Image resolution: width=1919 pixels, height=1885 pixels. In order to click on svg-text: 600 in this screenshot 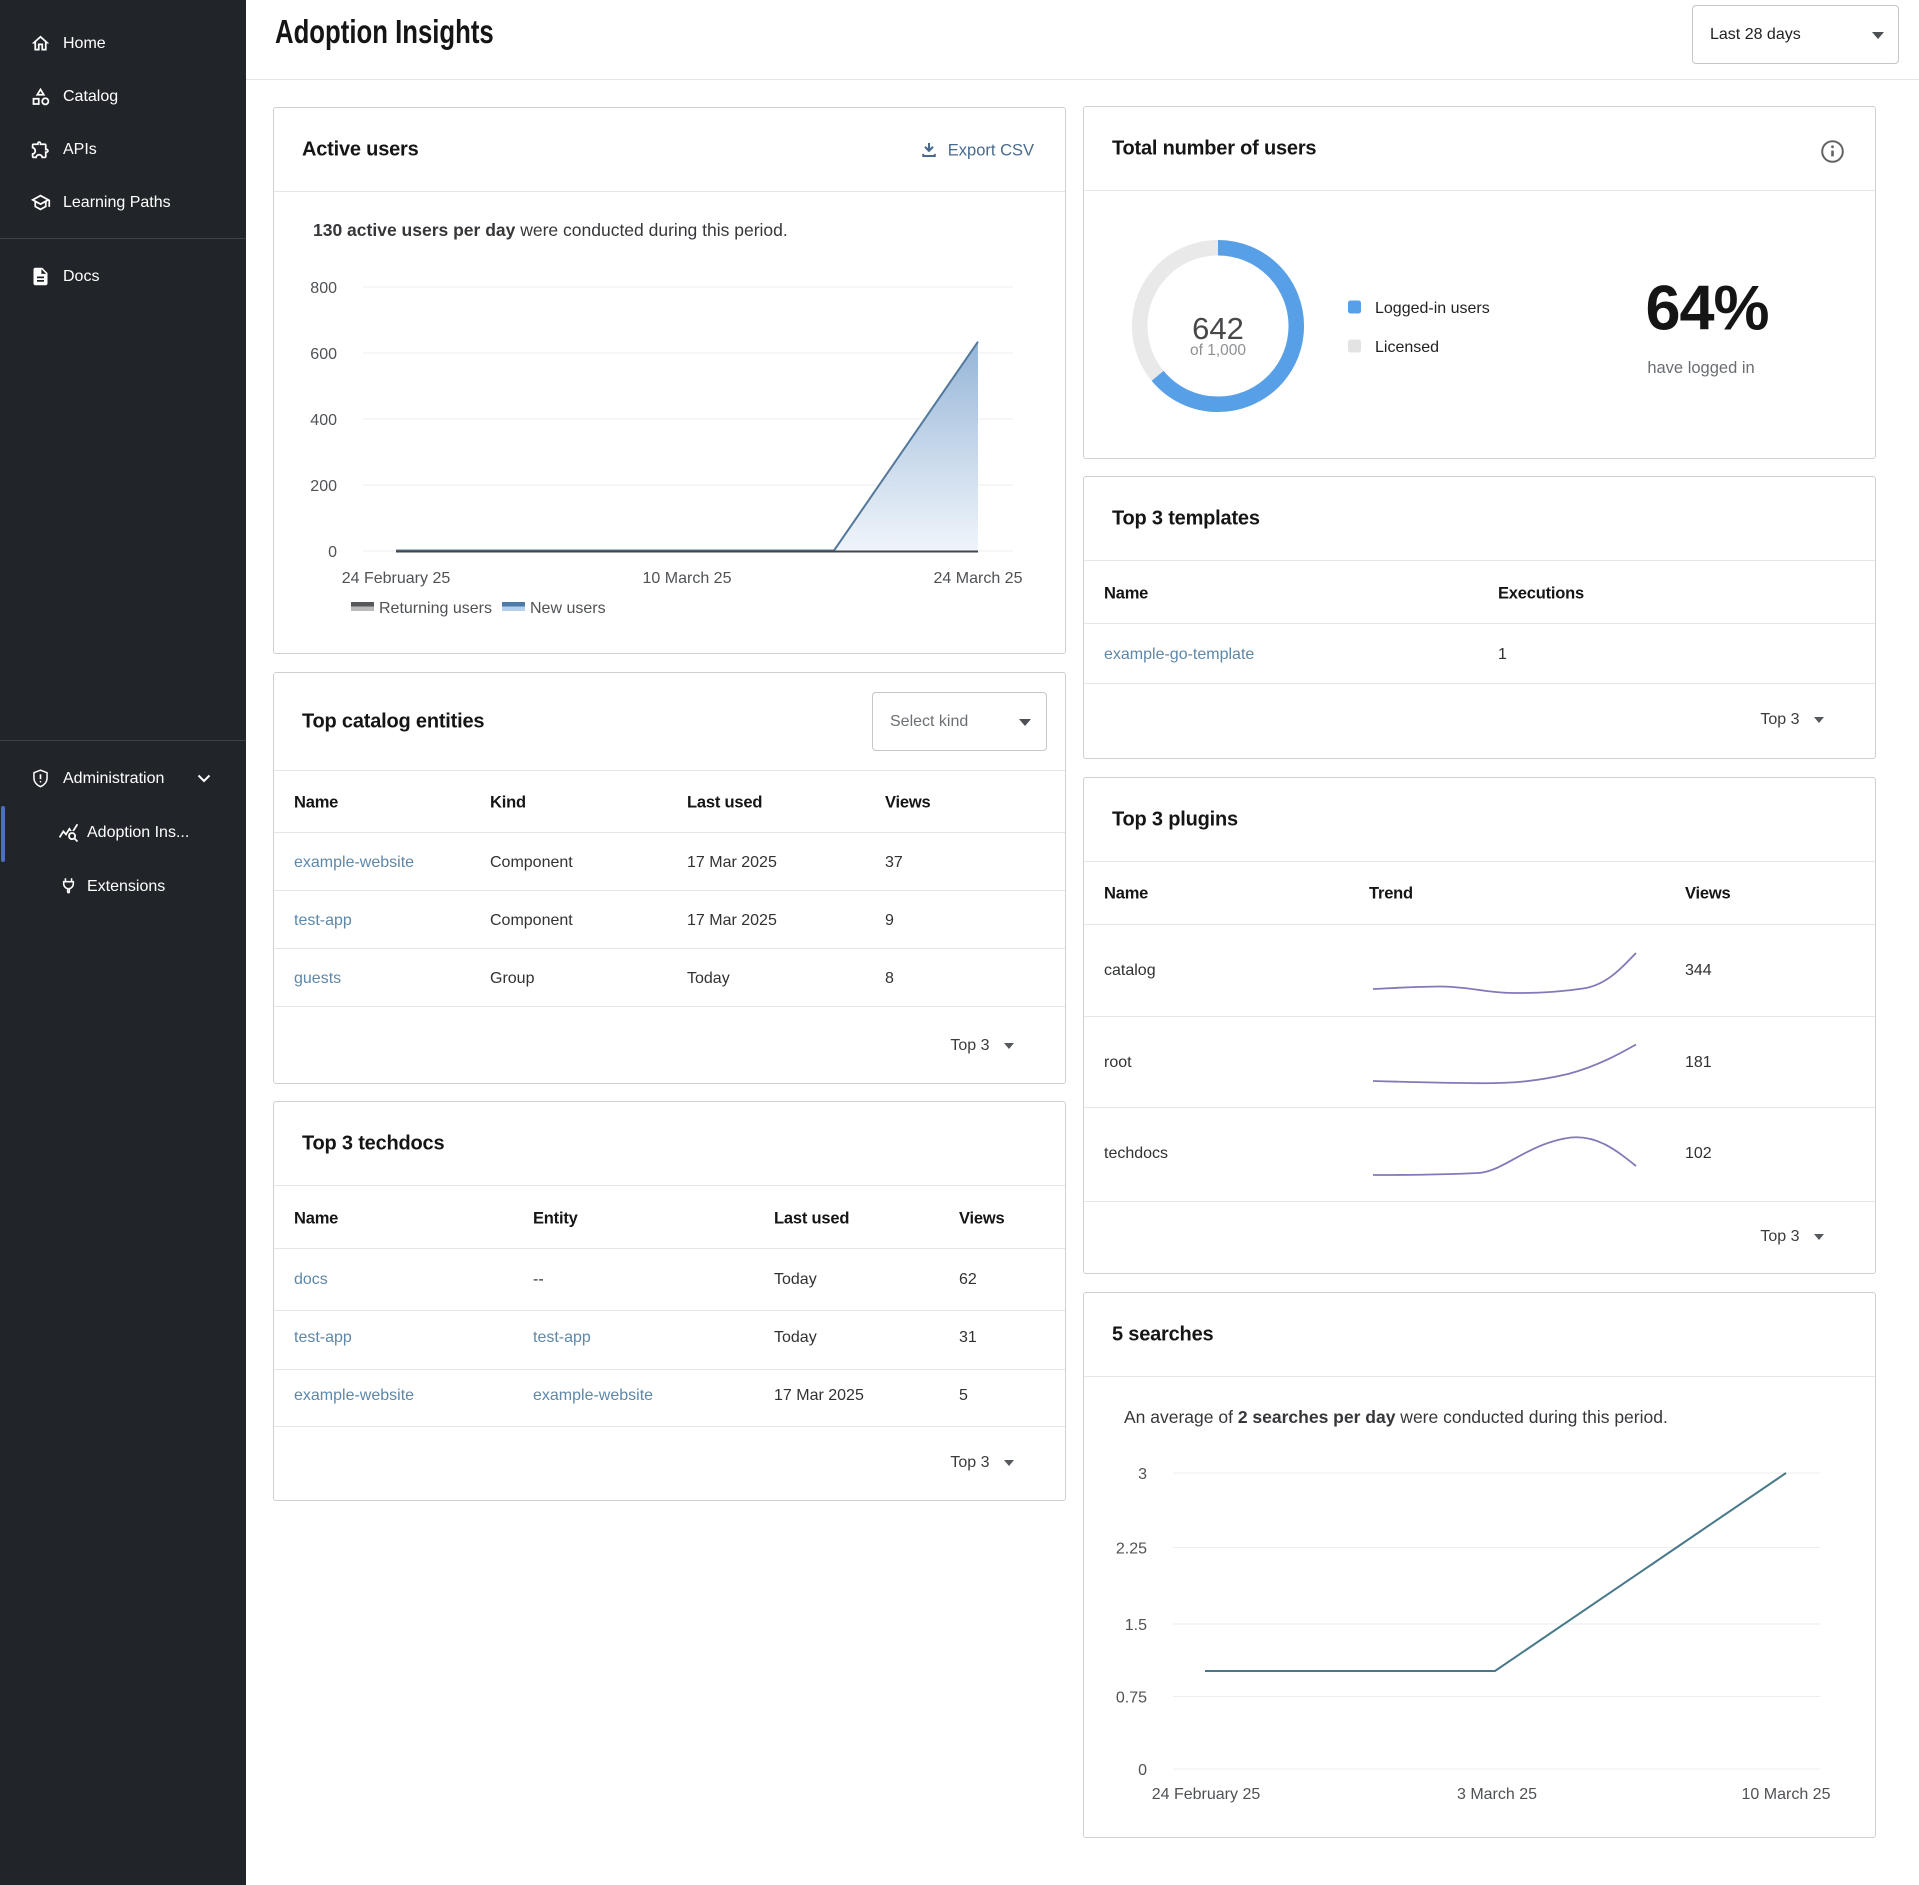, I will do `click(323, 354)`.